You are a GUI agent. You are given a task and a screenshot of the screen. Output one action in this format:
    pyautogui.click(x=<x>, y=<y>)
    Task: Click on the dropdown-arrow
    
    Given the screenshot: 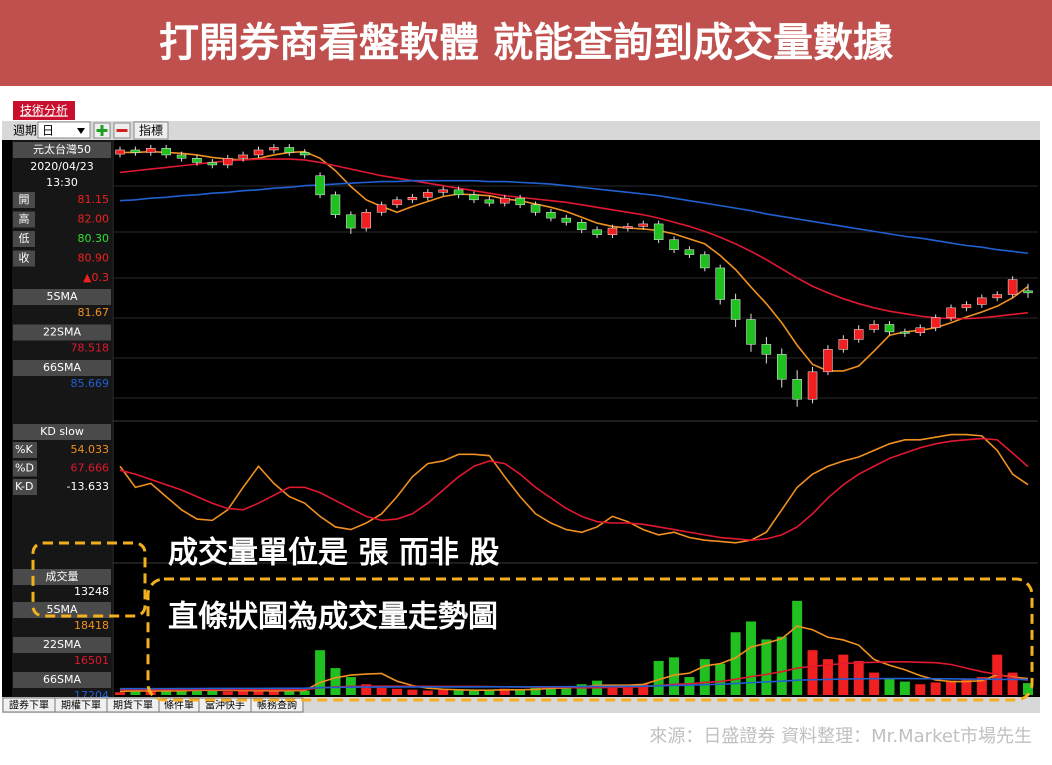 What is the action you would take?
    pyautogui.click(x=81, y=131)
    